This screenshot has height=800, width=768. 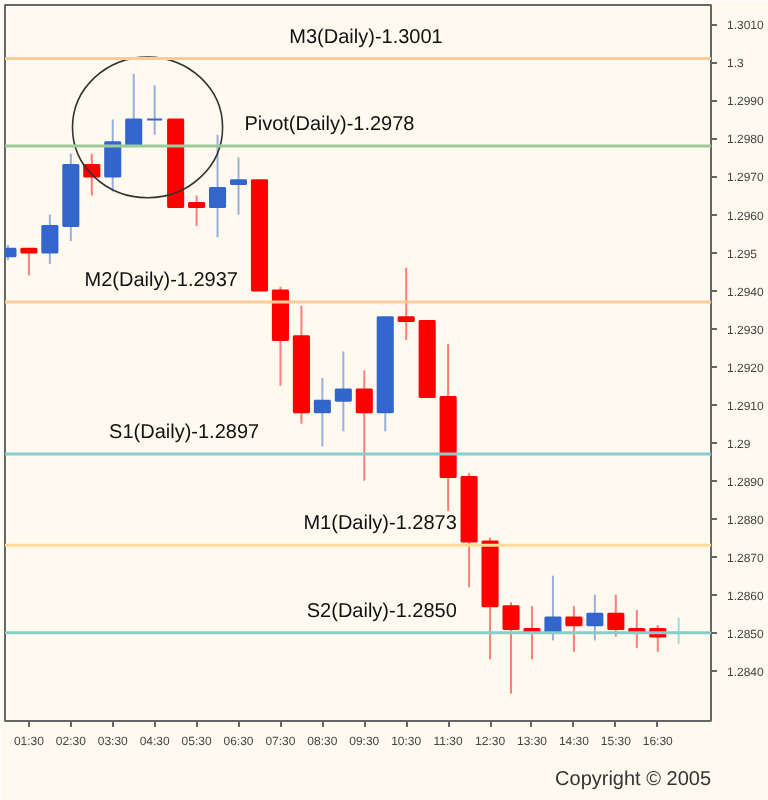 I want to click on ref-line-label: M2(Daily)-1.2937, so click(x=161, y=280).